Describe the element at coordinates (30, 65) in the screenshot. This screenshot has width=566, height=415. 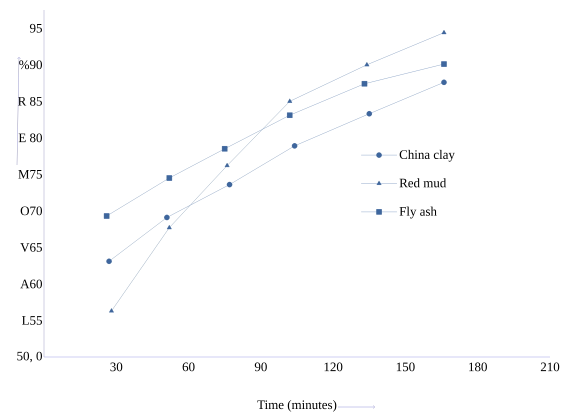
I see `y-tick-label: %90` at that location.